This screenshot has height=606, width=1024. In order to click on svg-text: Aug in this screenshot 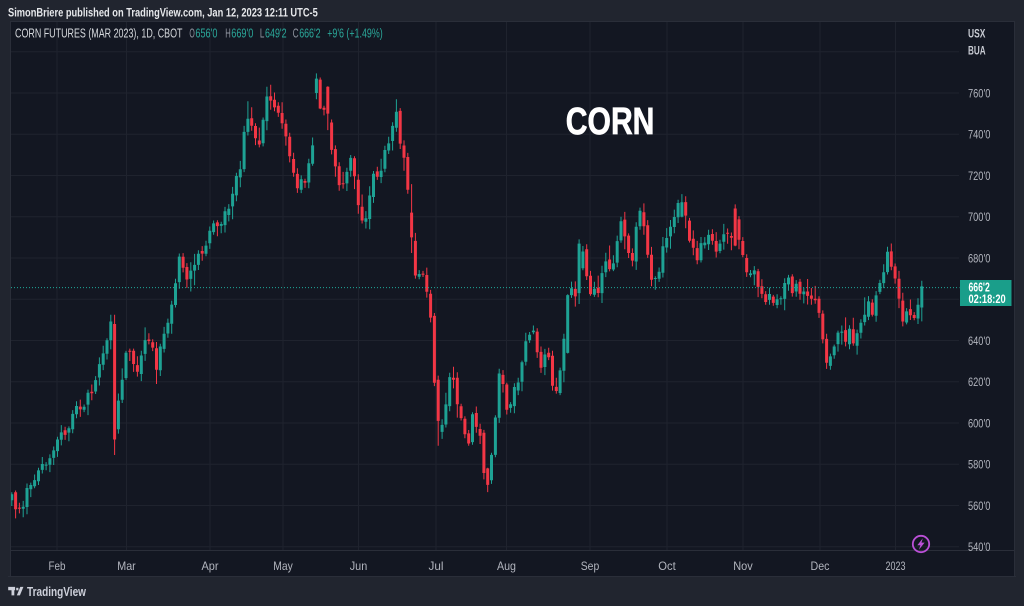, I will do `click(506, 566)`.